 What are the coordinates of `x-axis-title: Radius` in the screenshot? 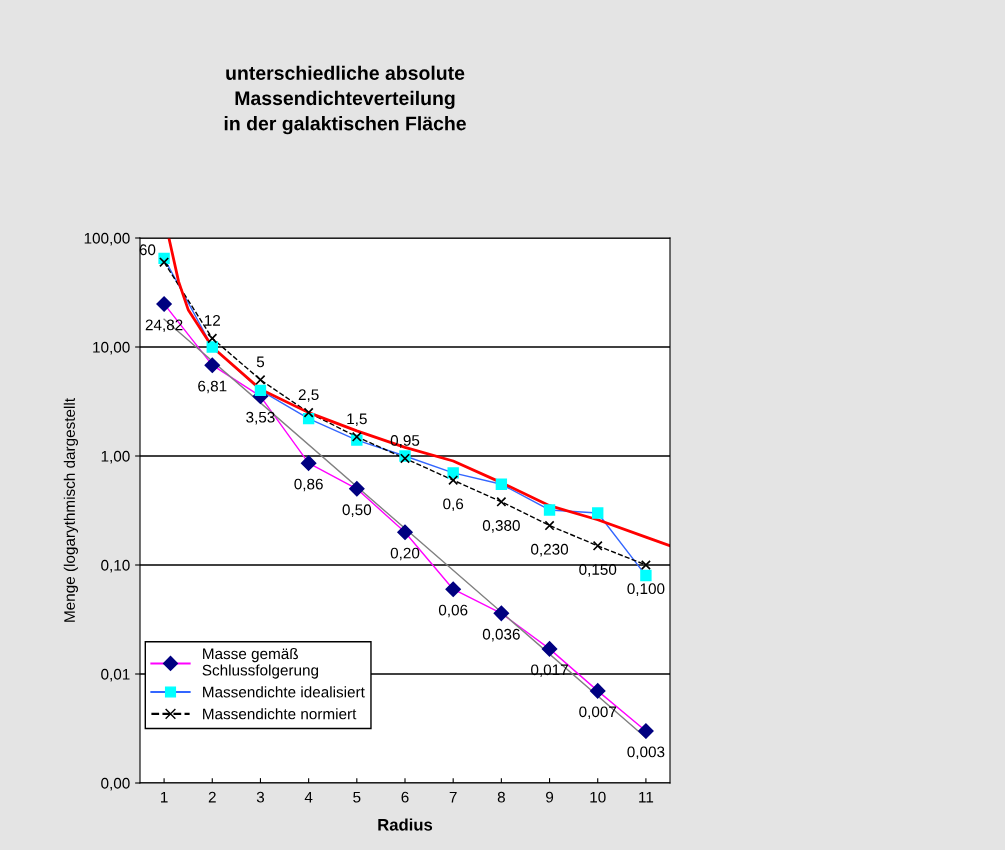 It's located at (405, 824).